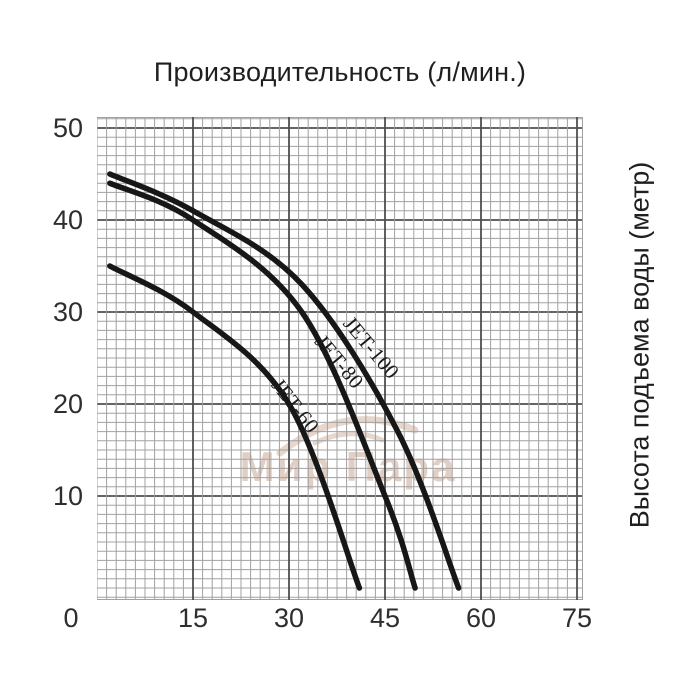 This screenshot has height=700, width=700. What do you see at coordinates (385, 618) in the screenshot?
I see `x-tick-label: 45` at bounding box center [385, 618].